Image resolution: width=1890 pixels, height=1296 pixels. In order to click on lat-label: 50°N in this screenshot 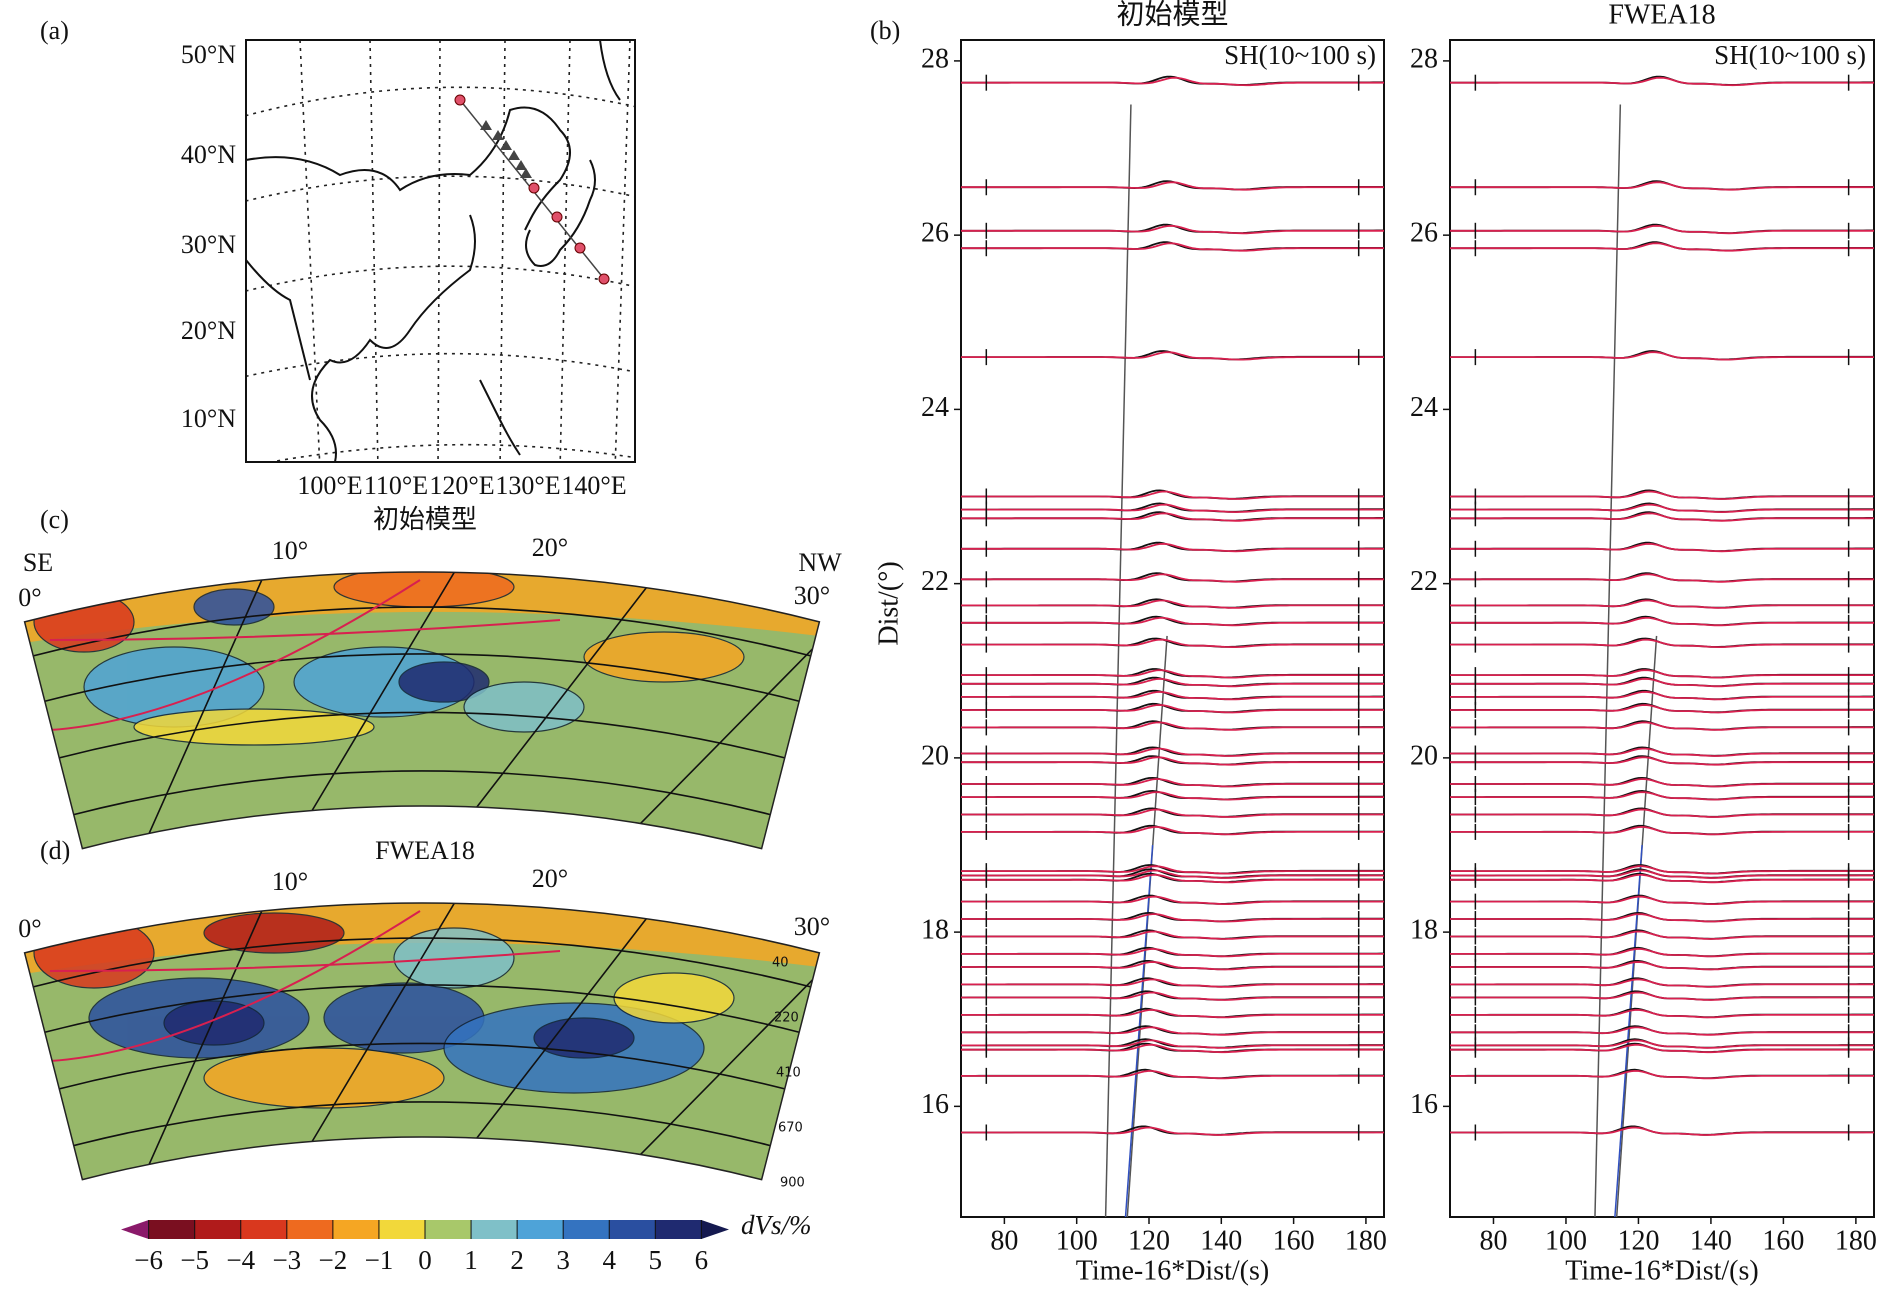, I will do `click(208, 54)`.